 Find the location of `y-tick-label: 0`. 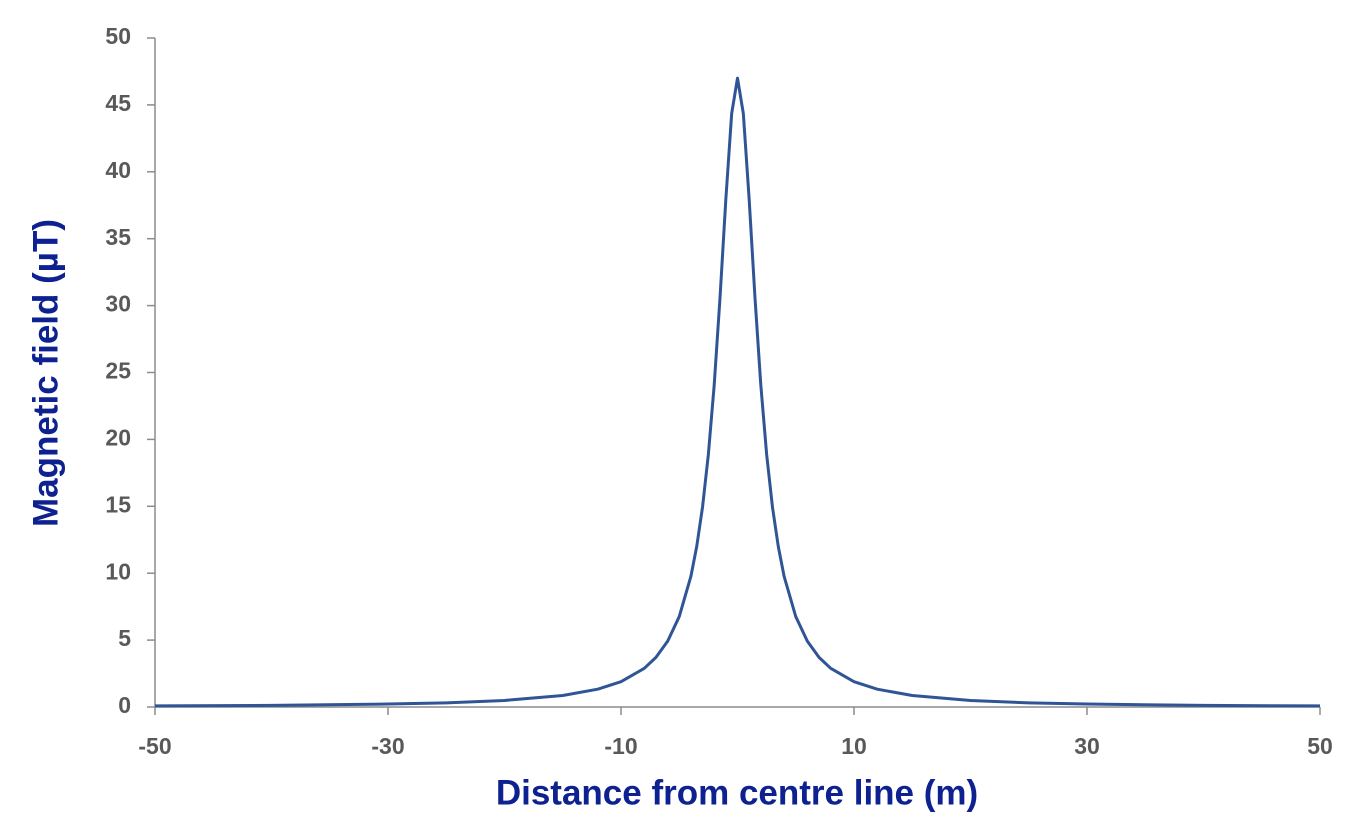

y-tick-label: 0 is located at coordinates (124, 705).